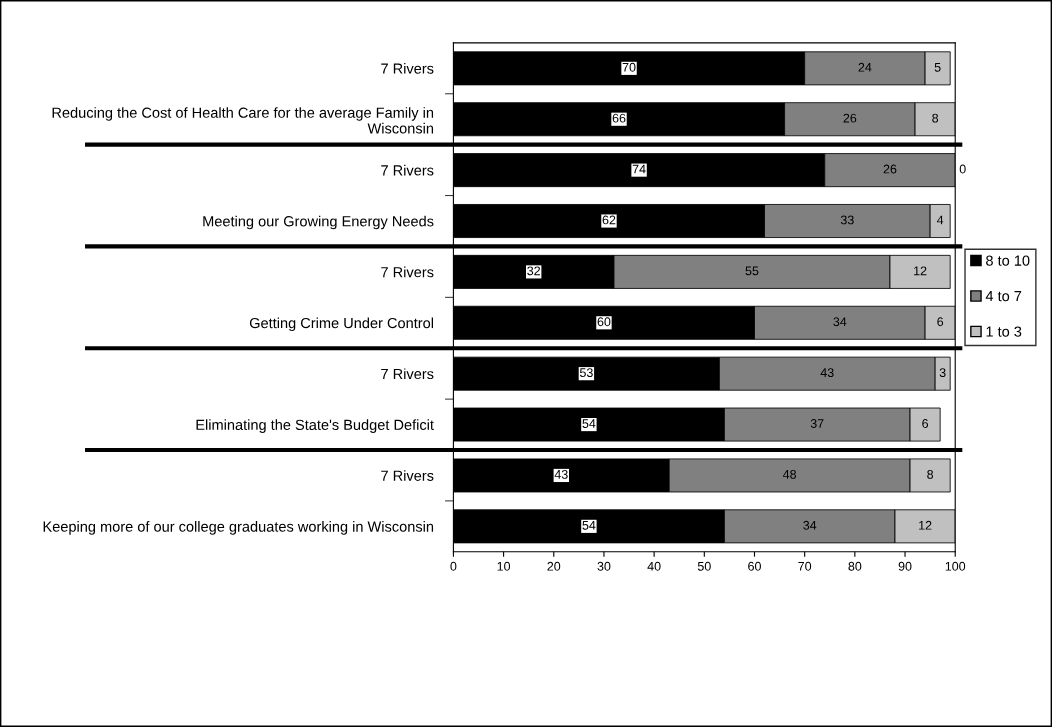 The width and height of the screenshot is (1052, 727). Describe the element at coordinates (604, 322) in the screenshot. I see `data-label: 60` at that location.